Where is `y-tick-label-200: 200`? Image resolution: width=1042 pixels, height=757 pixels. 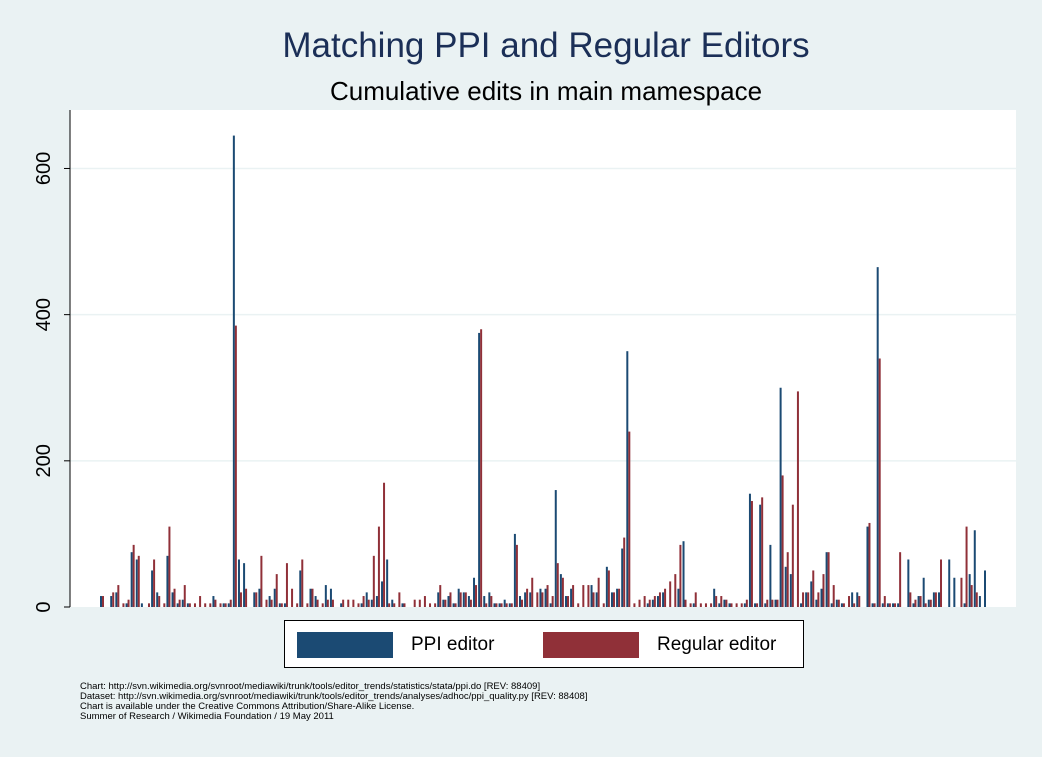 y-tick-label-200: 200 is located at coordinates (44, 460).